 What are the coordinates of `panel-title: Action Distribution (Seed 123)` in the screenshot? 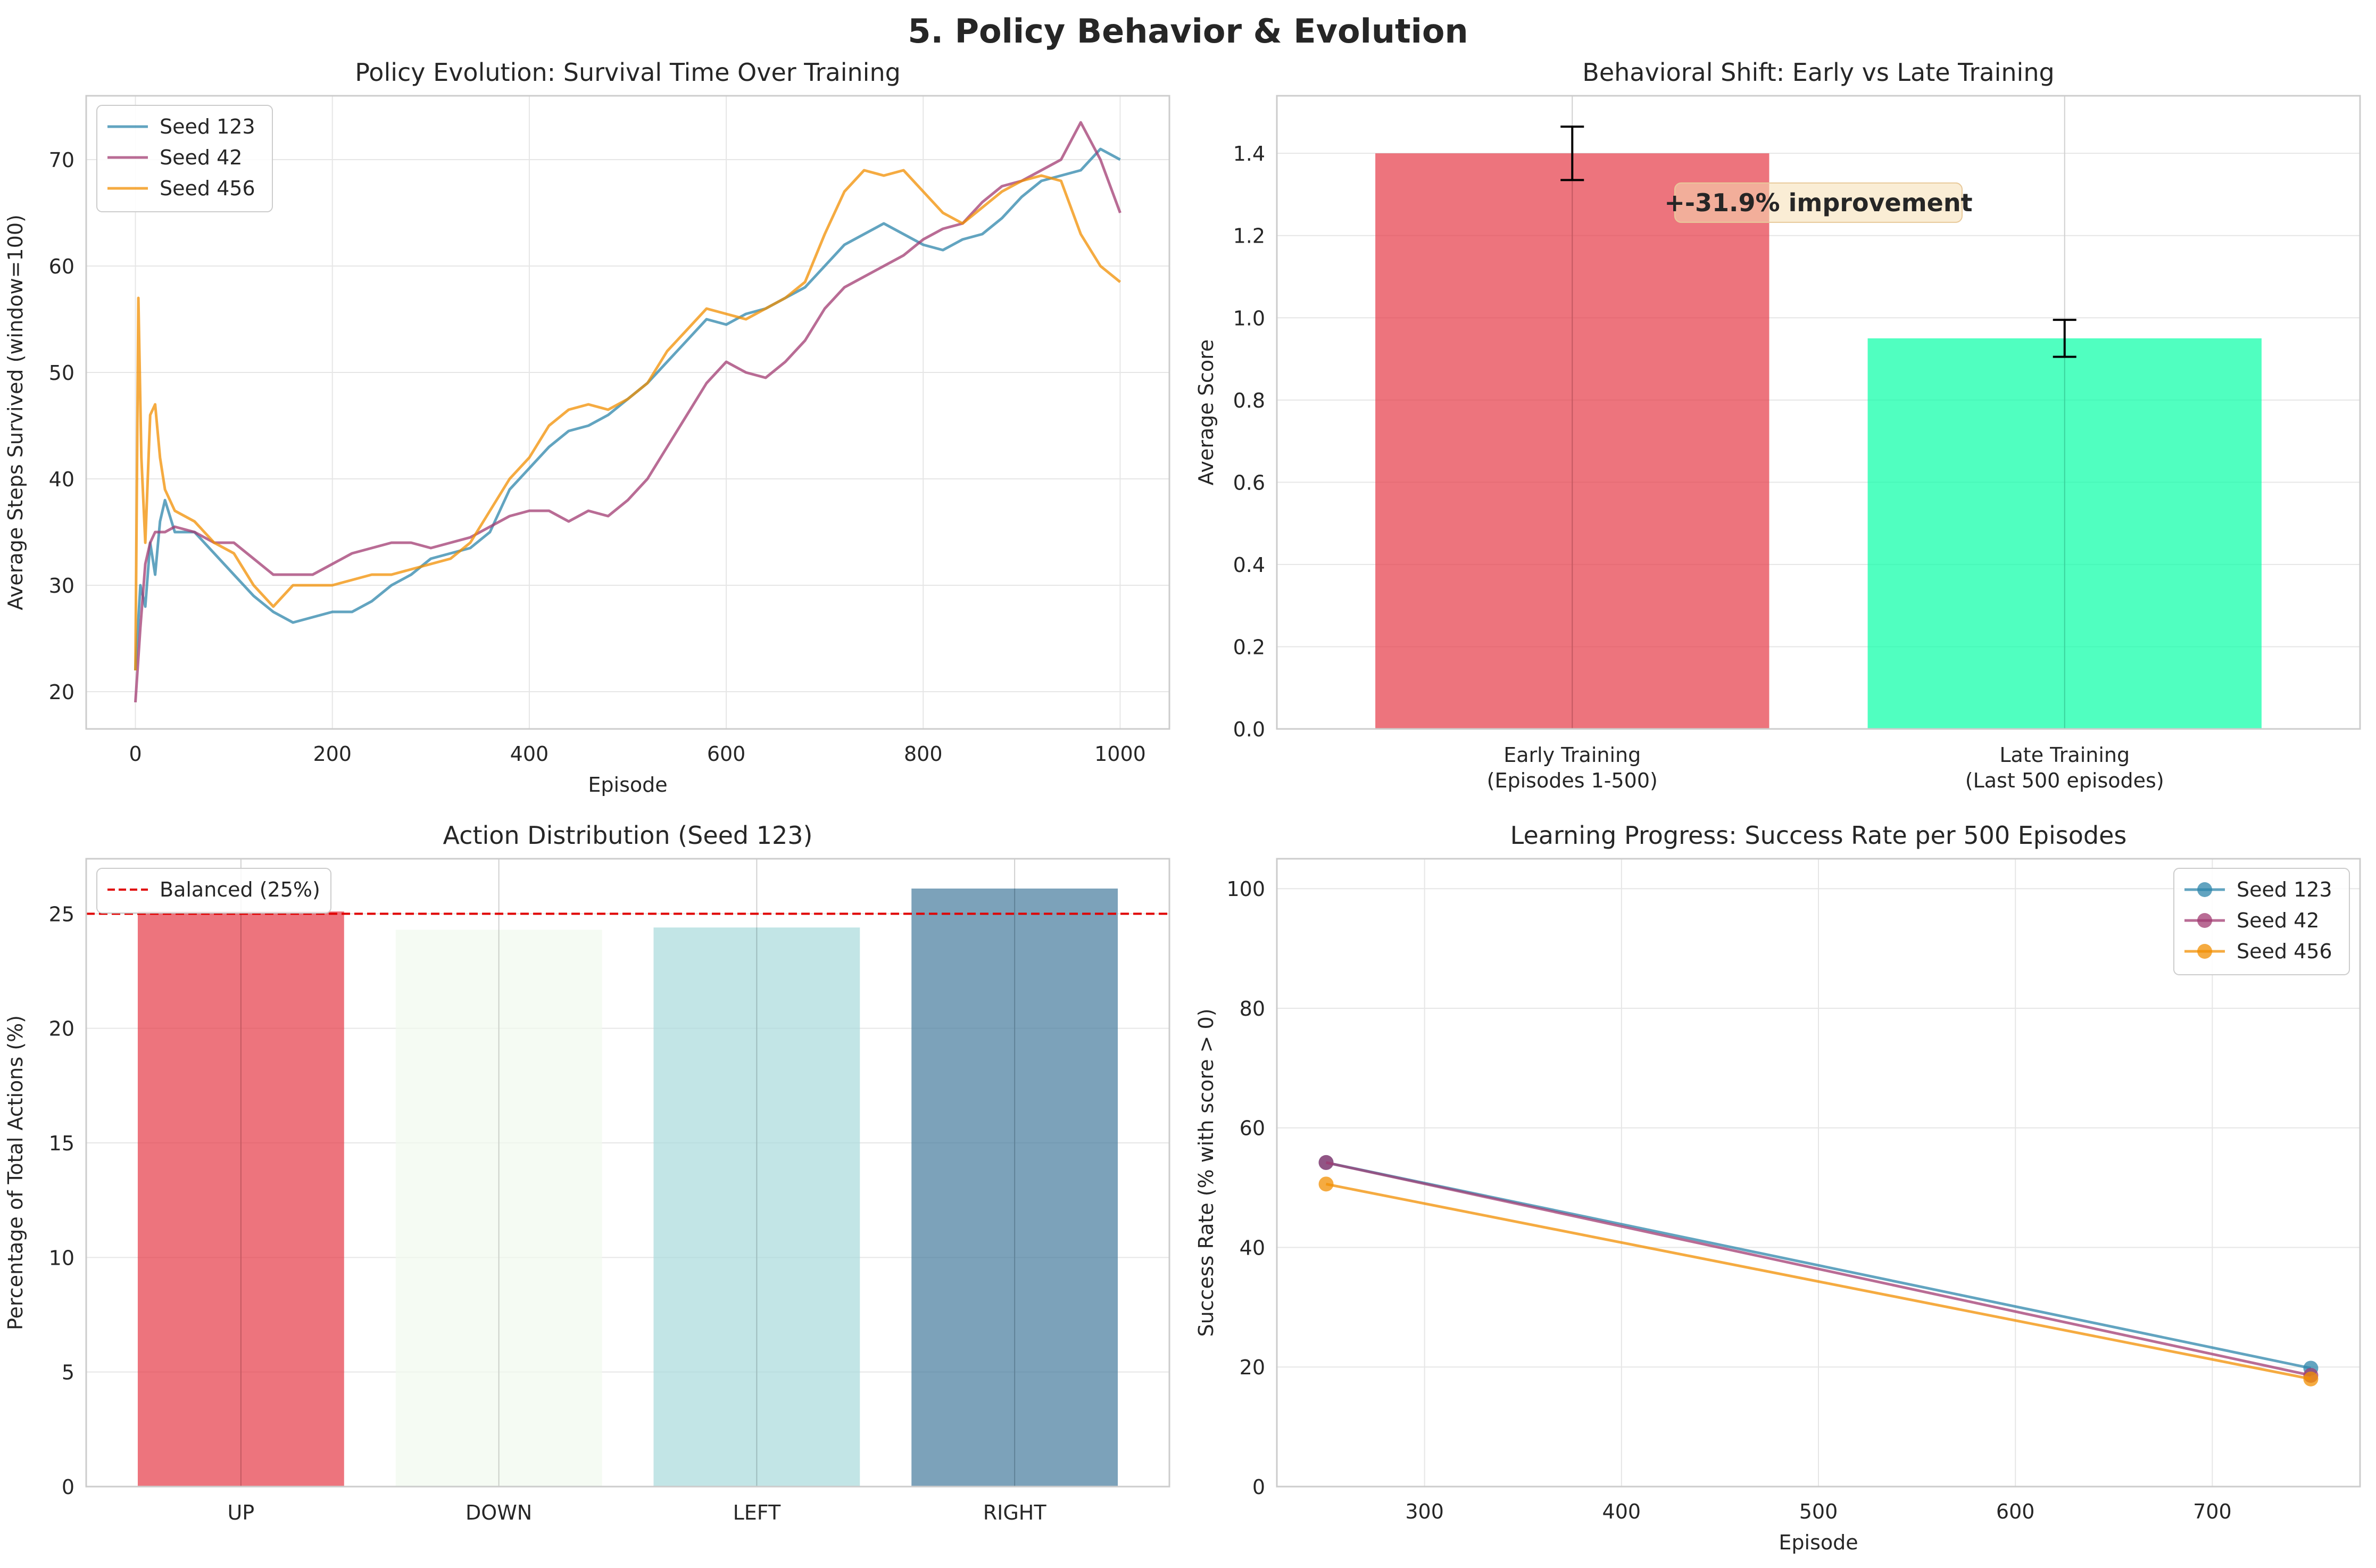 It's located at (628, 835).